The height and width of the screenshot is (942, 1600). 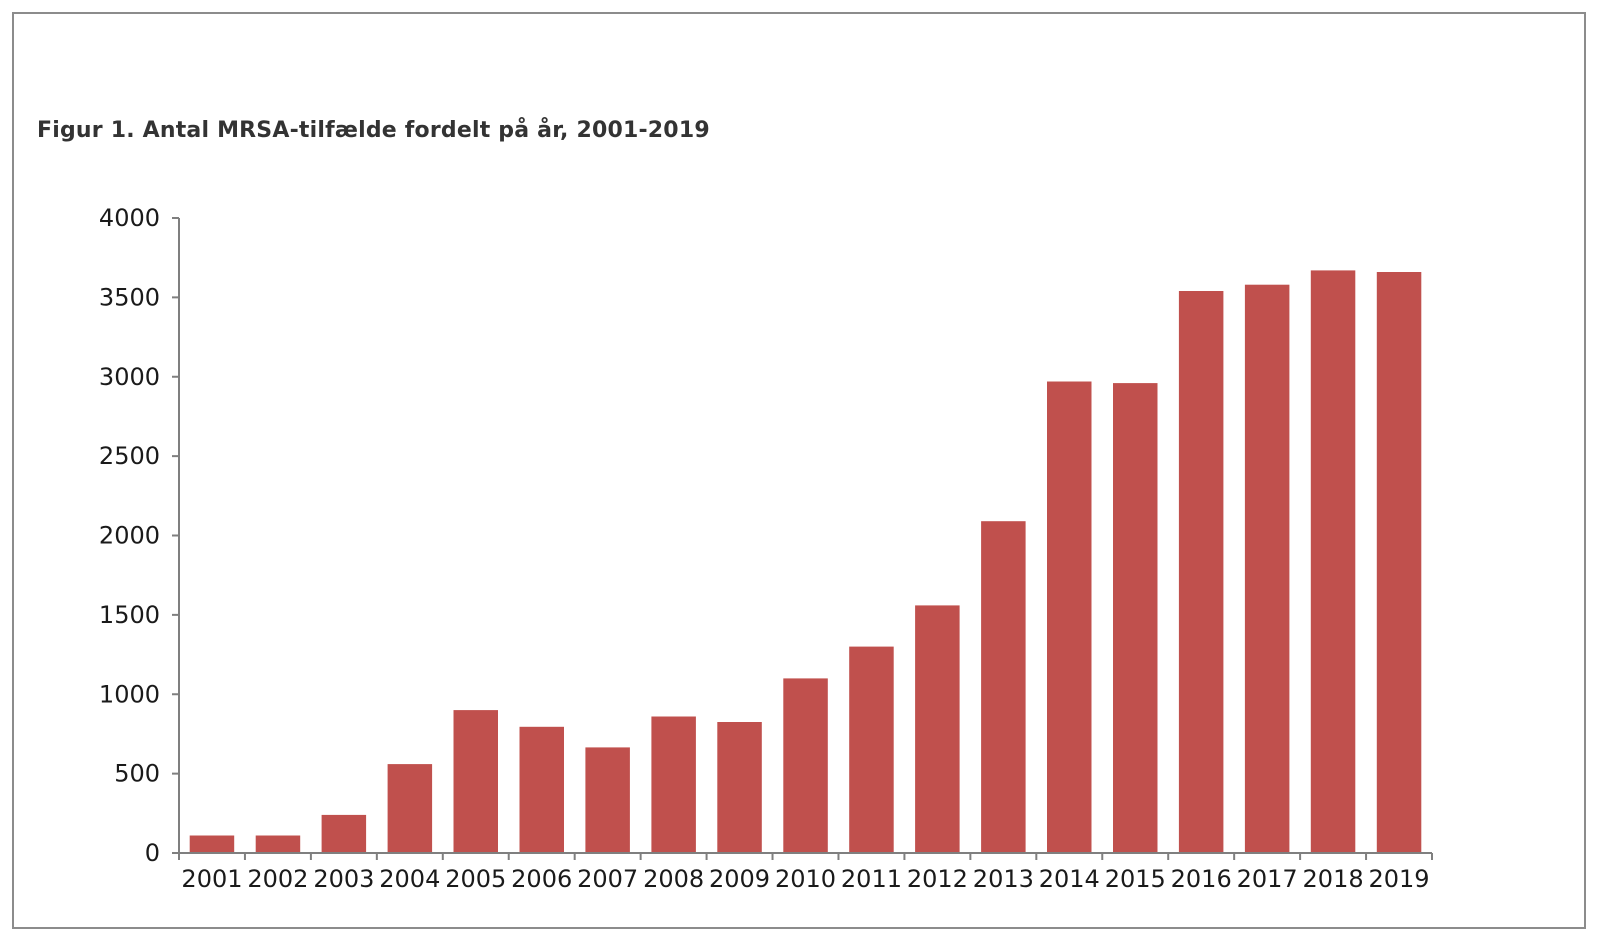 I want to click on bar-2001, so click(x=212, y=844).